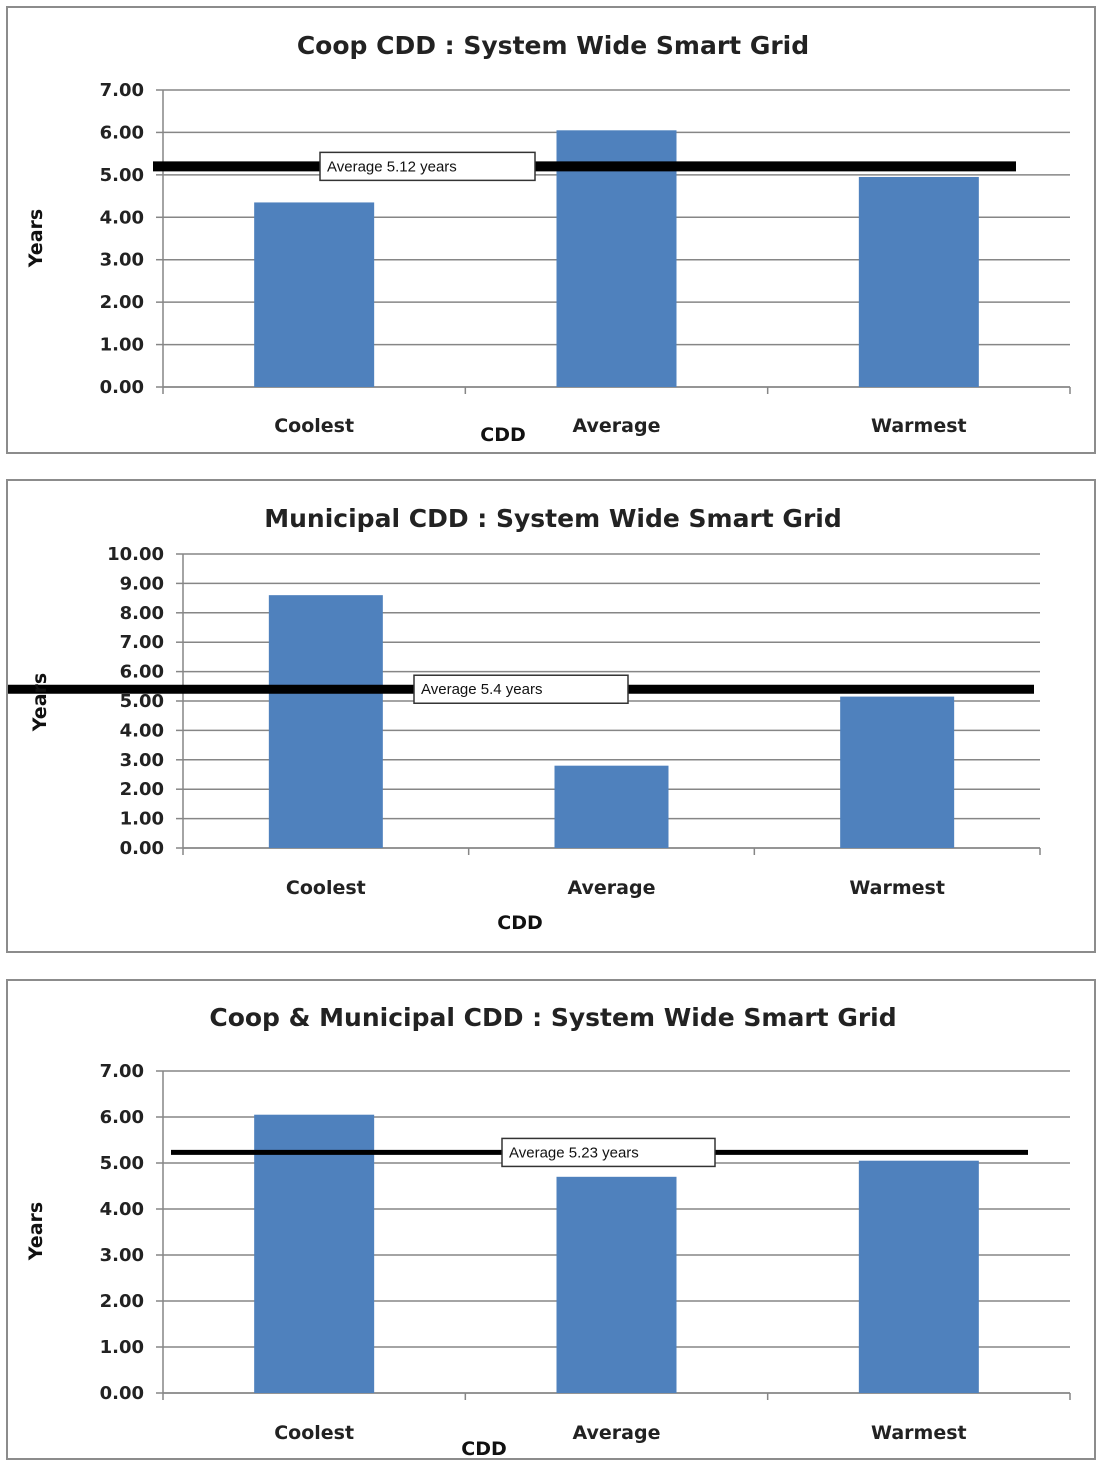  What do you see at coordinates (481, 689) in the screenshot?
I see `average-label: Average 5.4 years` at bounding box center [481, 689].